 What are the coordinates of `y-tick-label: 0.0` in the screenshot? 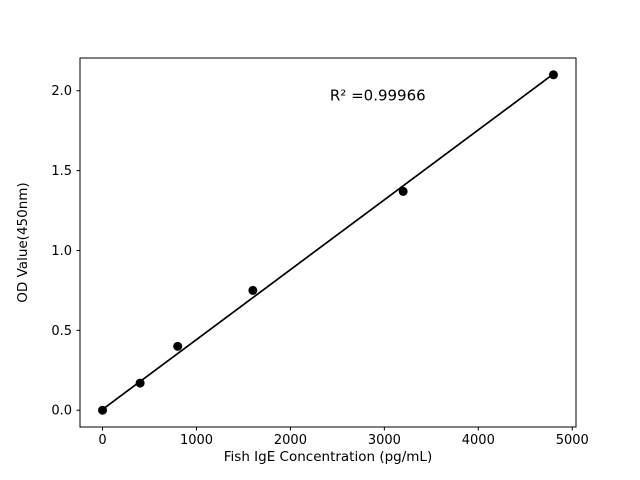 It's located at (61, 411).